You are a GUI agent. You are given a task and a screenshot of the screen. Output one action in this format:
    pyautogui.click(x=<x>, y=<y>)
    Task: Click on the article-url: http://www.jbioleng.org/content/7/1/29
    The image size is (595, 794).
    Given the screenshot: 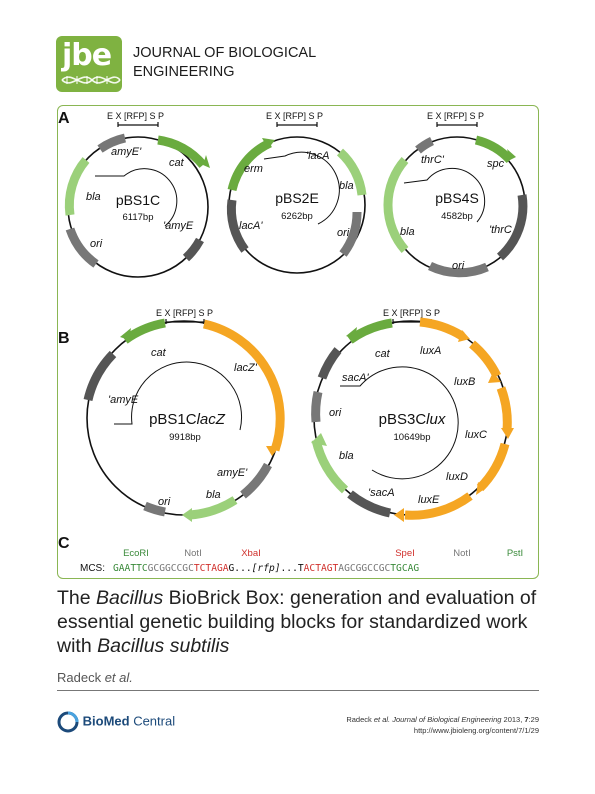 What is the action you would take?
    pyautogui.click(x=476, y=730)
    